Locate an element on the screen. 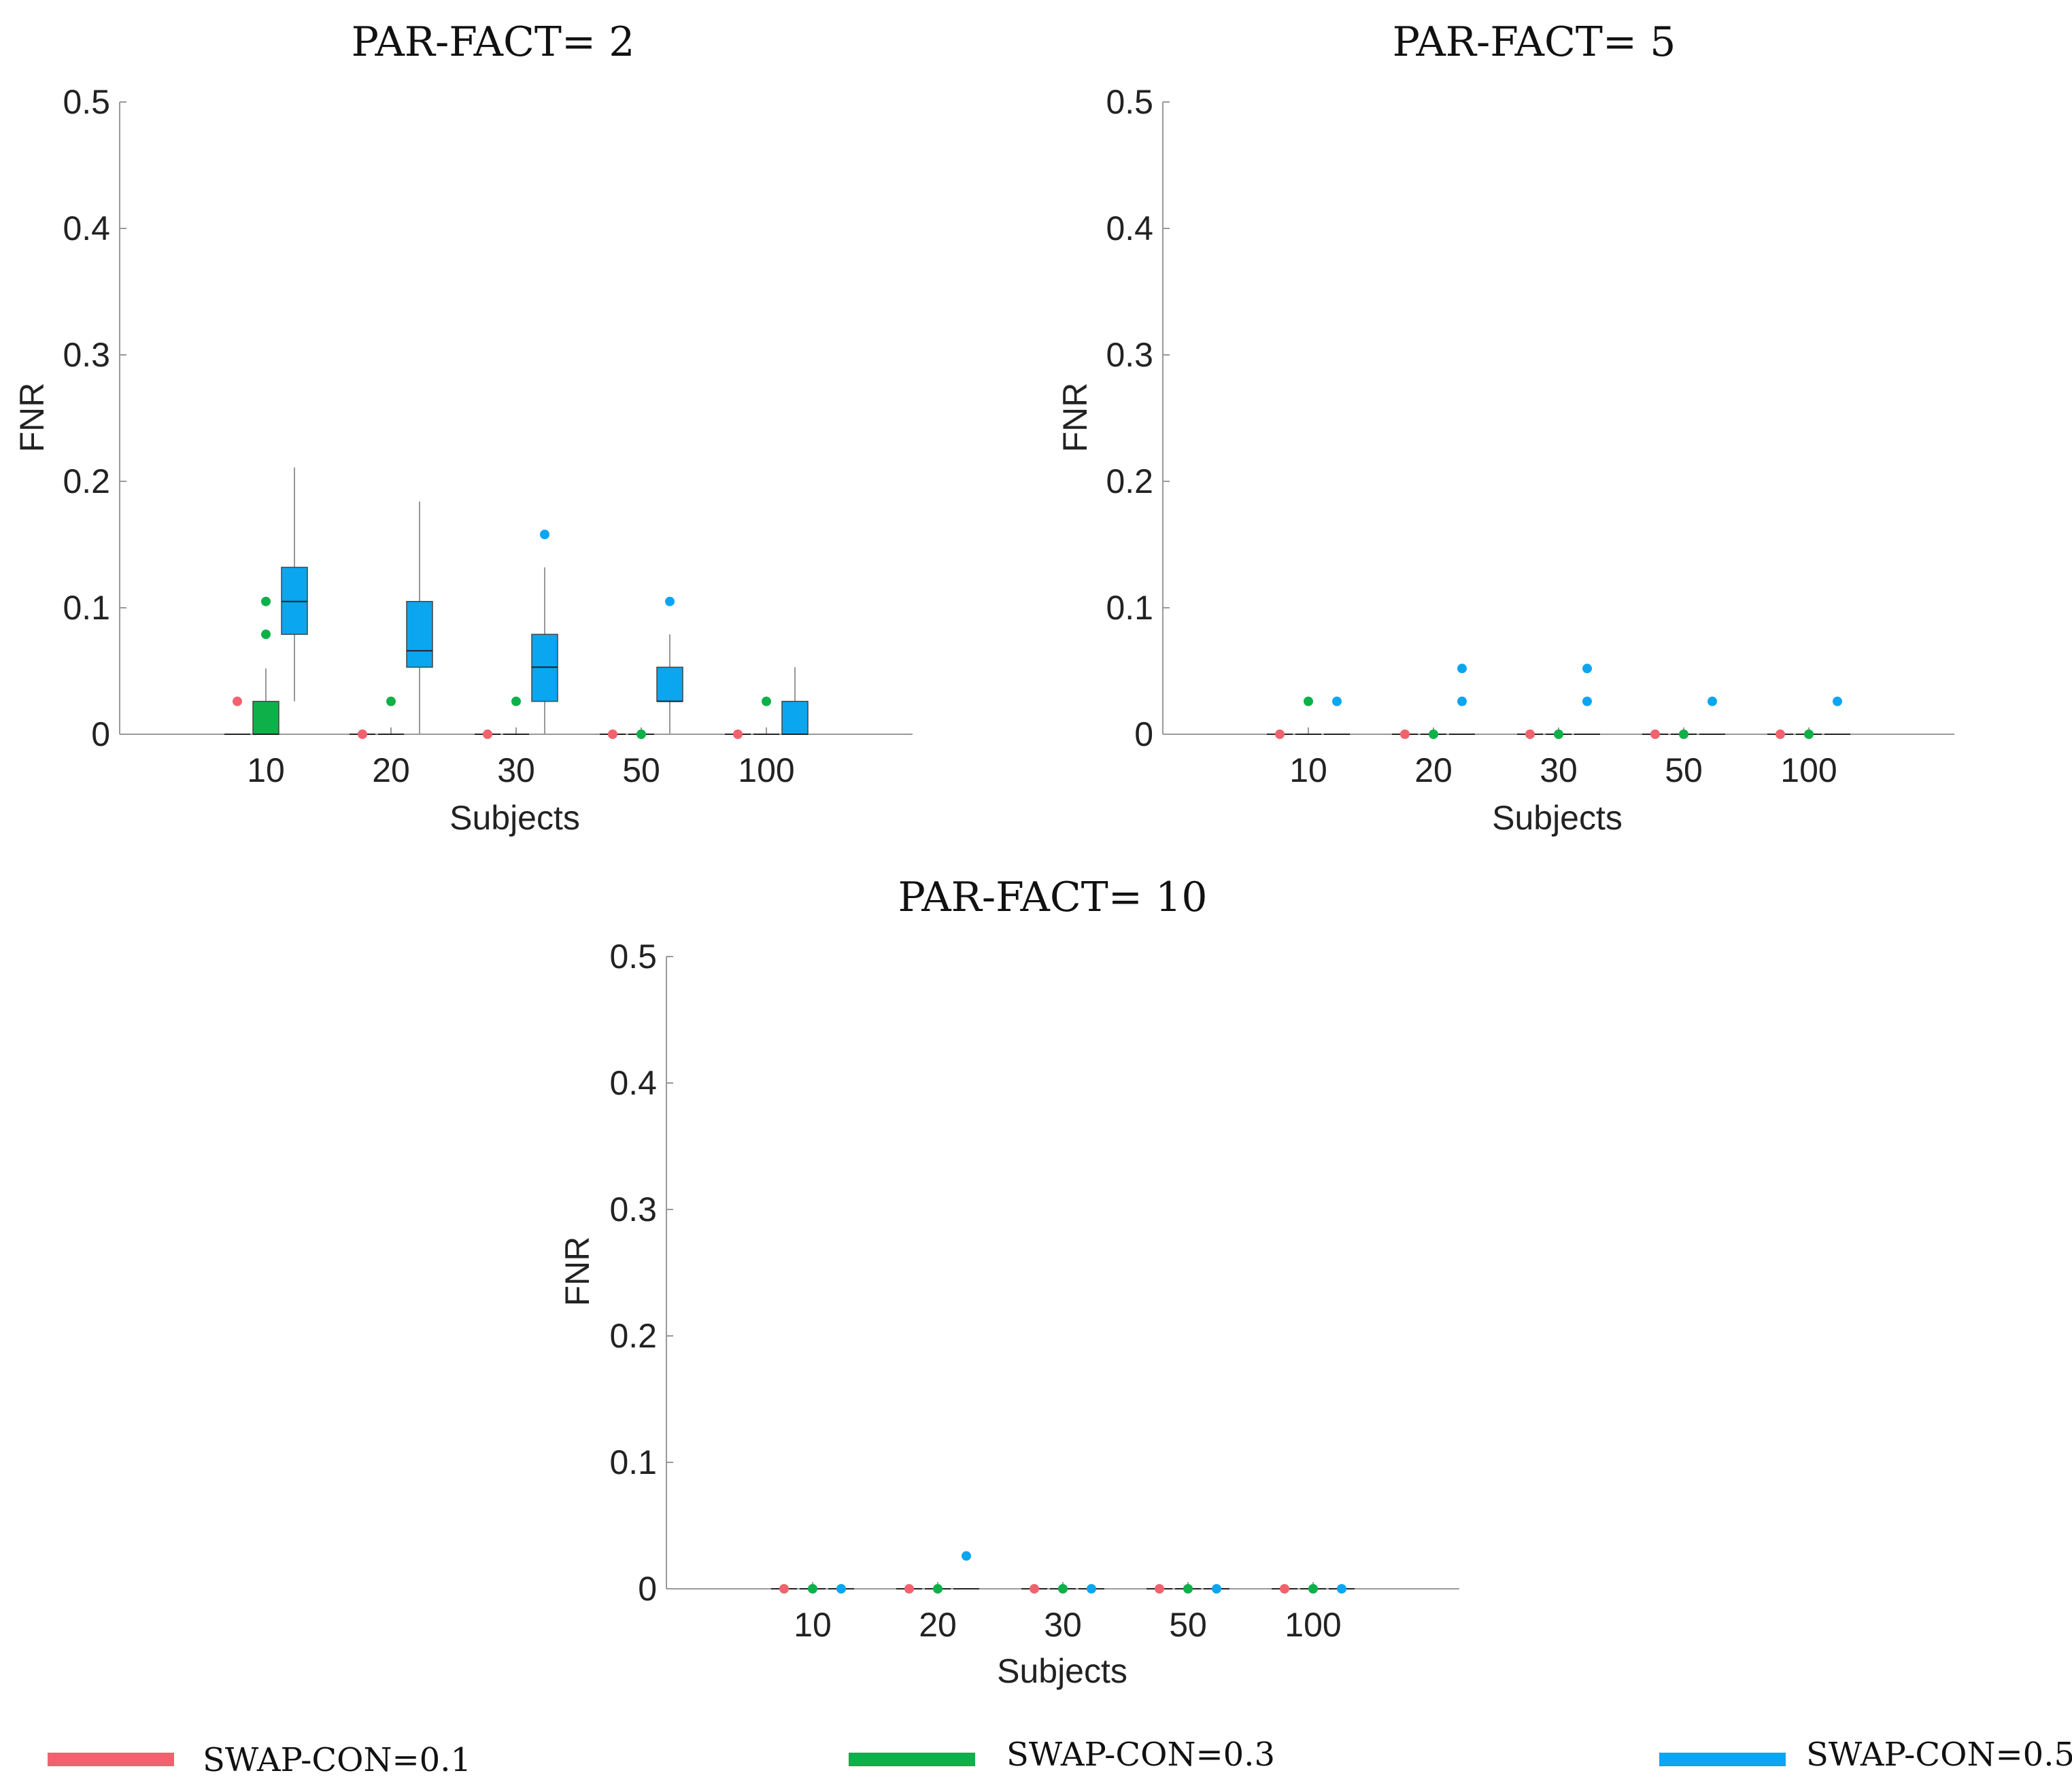 The height and width of the screenshot is (1788, 2072). legend-item-swap-0-3: SWAP-CON=0.3 is located at coordinates (1062, 1755).